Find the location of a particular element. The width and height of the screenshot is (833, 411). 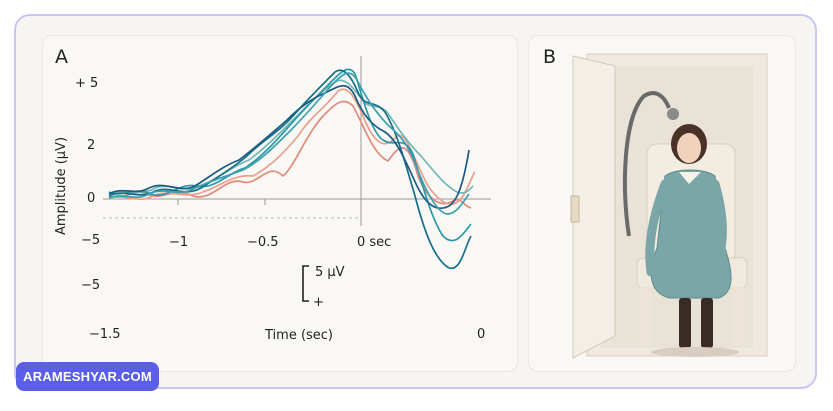

y-tick-label: 0 is located at coordinates (91, 198).